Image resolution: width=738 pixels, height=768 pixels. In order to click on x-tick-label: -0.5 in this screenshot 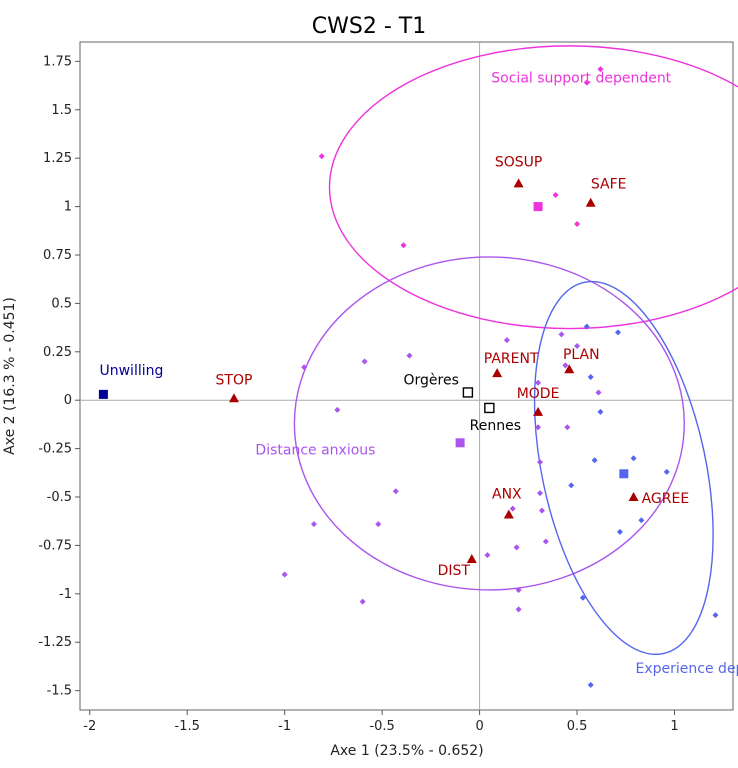, I will do `click(381, 726)`.